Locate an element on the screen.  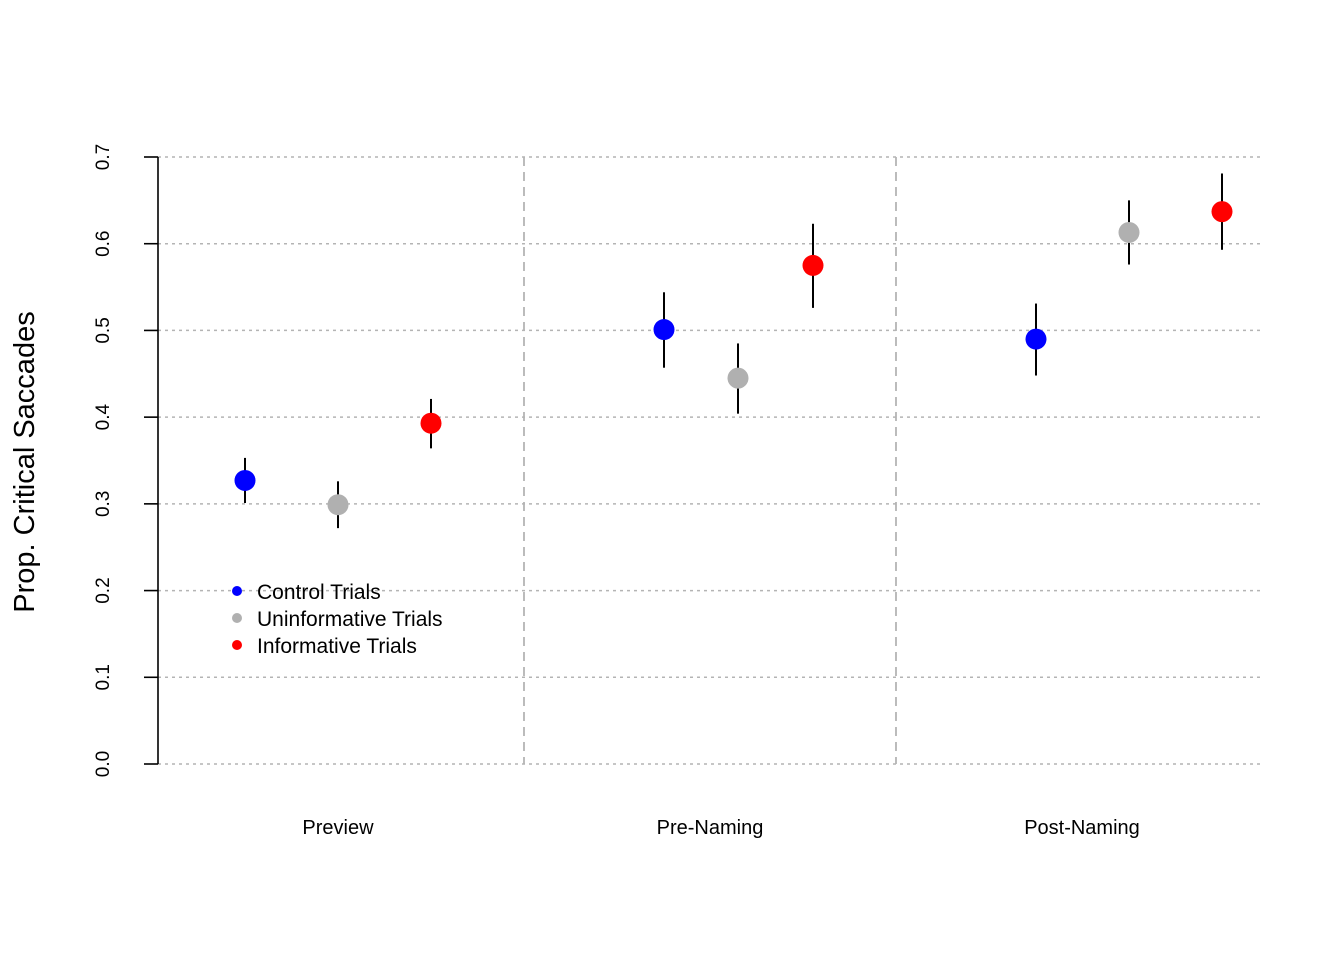
y-tick-label: 0.7 is located at coordinates (103, 157).